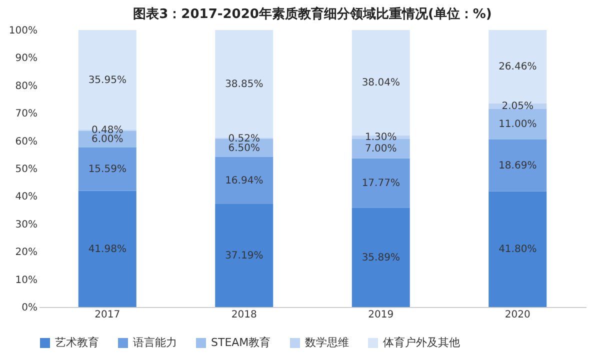  What do you see at coordinates (26, 280) in the screenshot?
I see `y-tick-label: 10%` at bounding box center [26, 280].